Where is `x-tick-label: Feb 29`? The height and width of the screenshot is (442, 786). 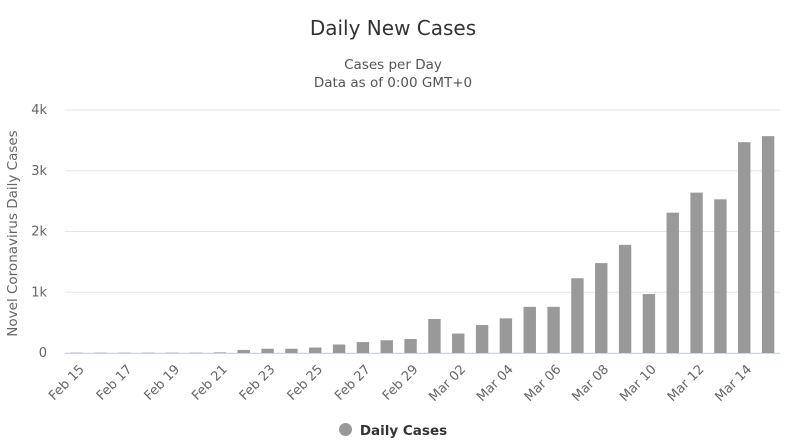
x-tick-label: Feb 29 is located at coordinates (401, 383).